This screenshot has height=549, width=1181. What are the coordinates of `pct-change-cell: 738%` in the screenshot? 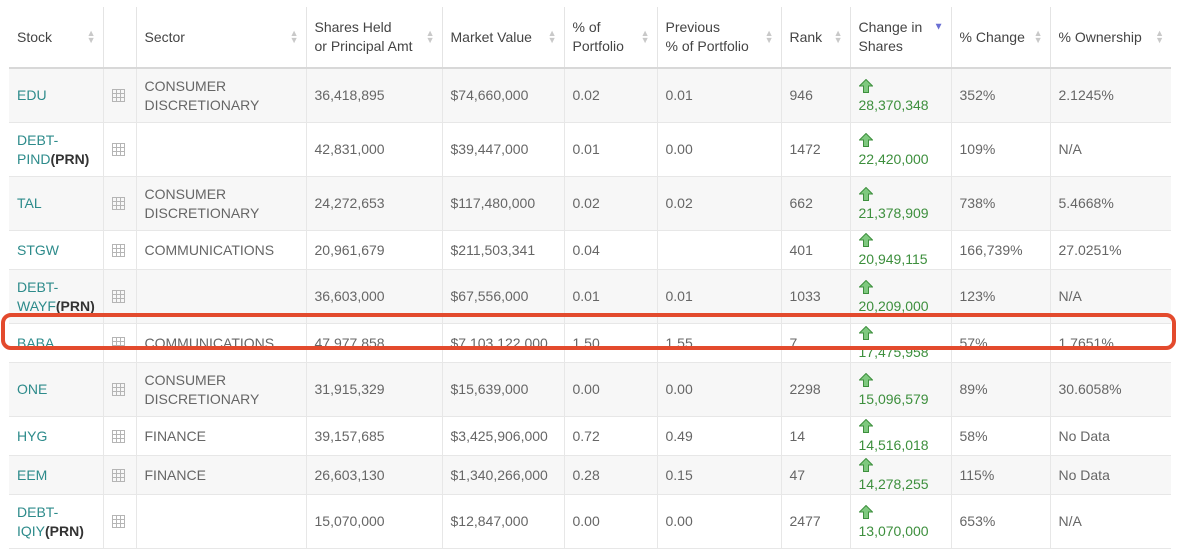 It's located at (1001, 203).